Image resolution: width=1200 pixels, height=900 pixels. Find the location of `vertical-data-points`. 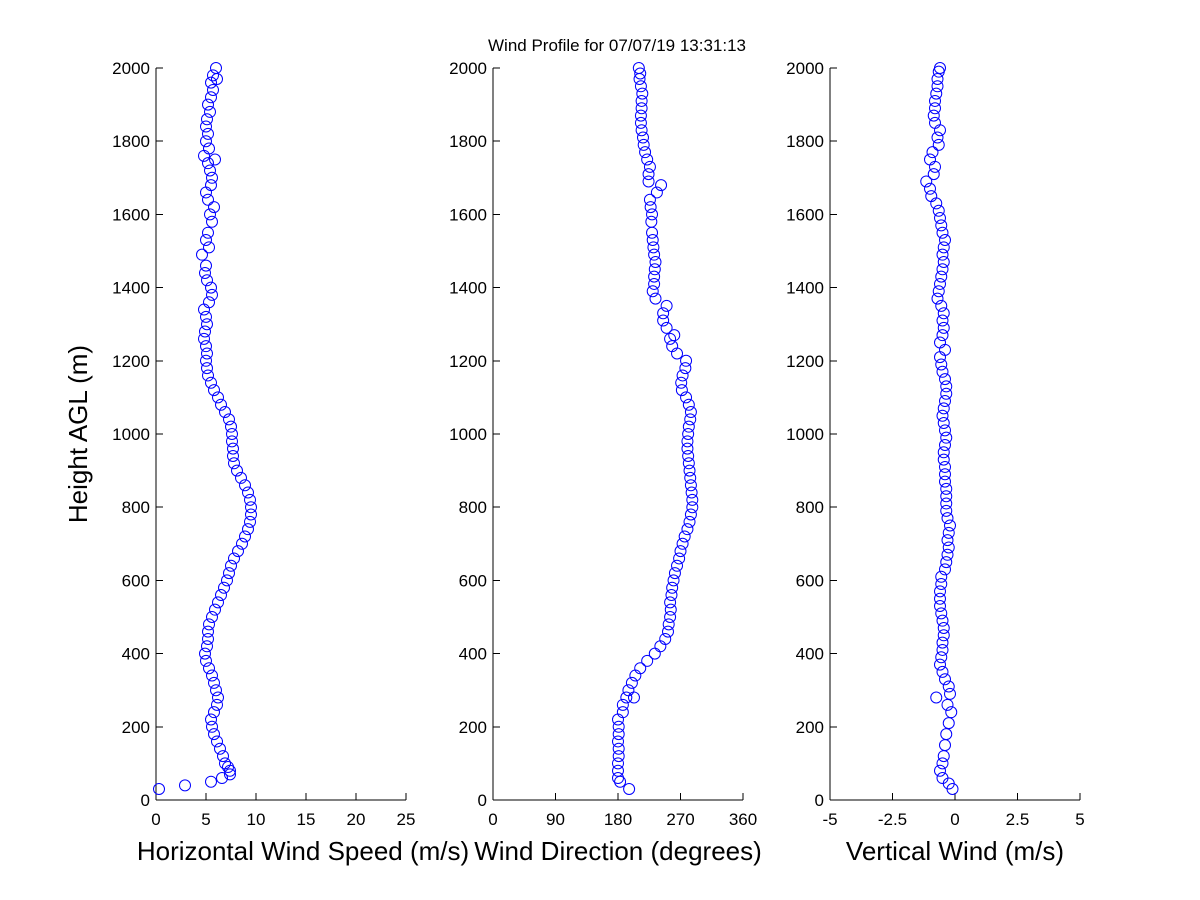

vertical-data-points is located at coordinates (939, 429).